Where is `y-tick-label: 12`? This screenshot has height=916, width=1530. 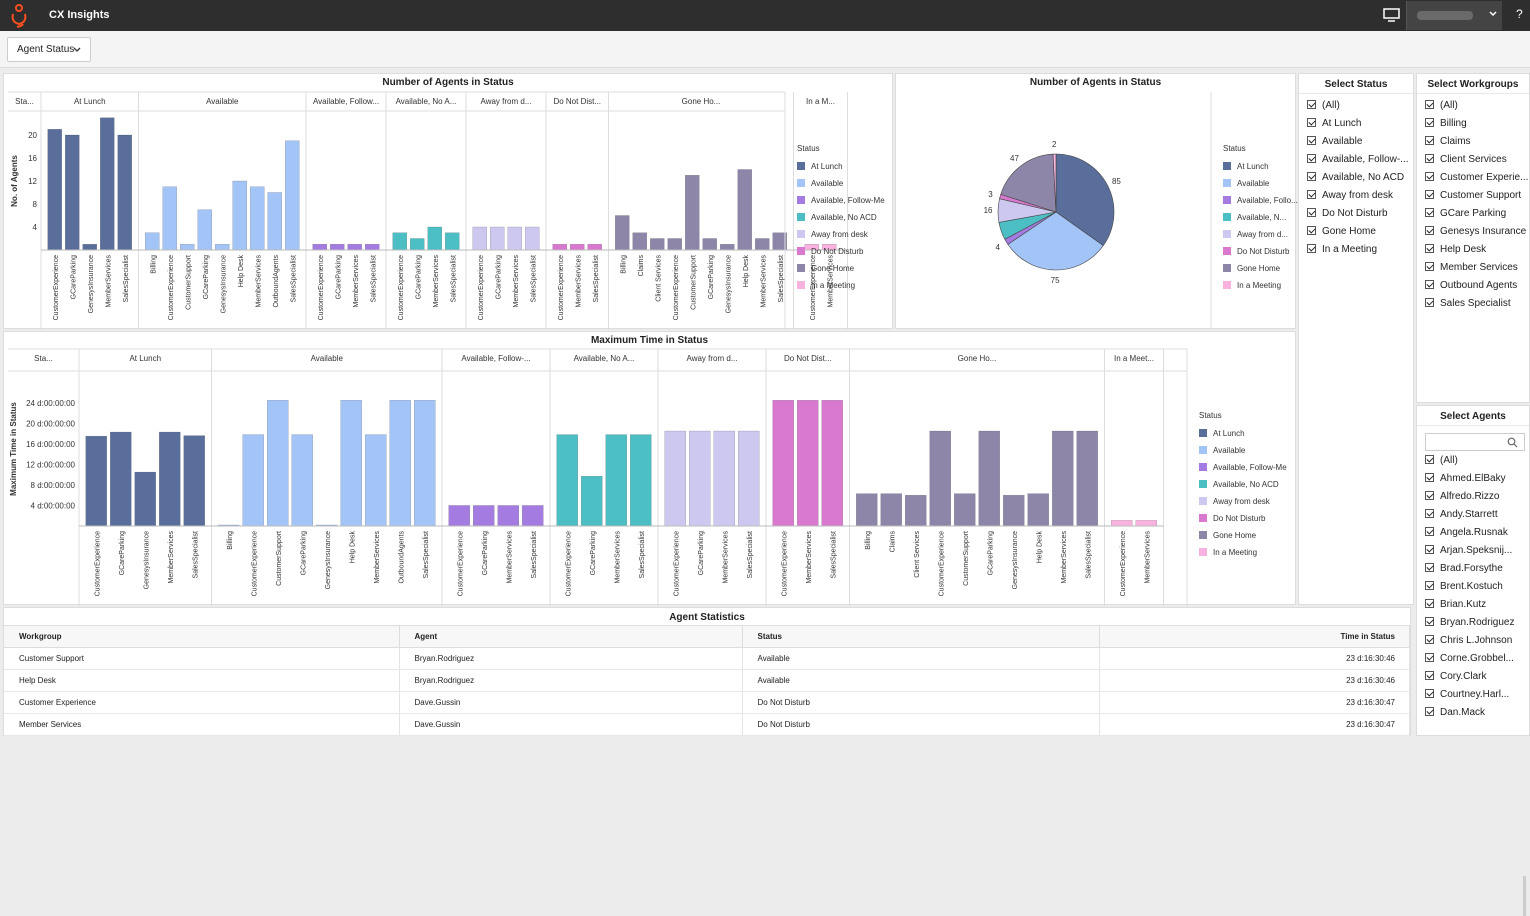 y-tick-label: 12 is located at coordinates (32, 181).